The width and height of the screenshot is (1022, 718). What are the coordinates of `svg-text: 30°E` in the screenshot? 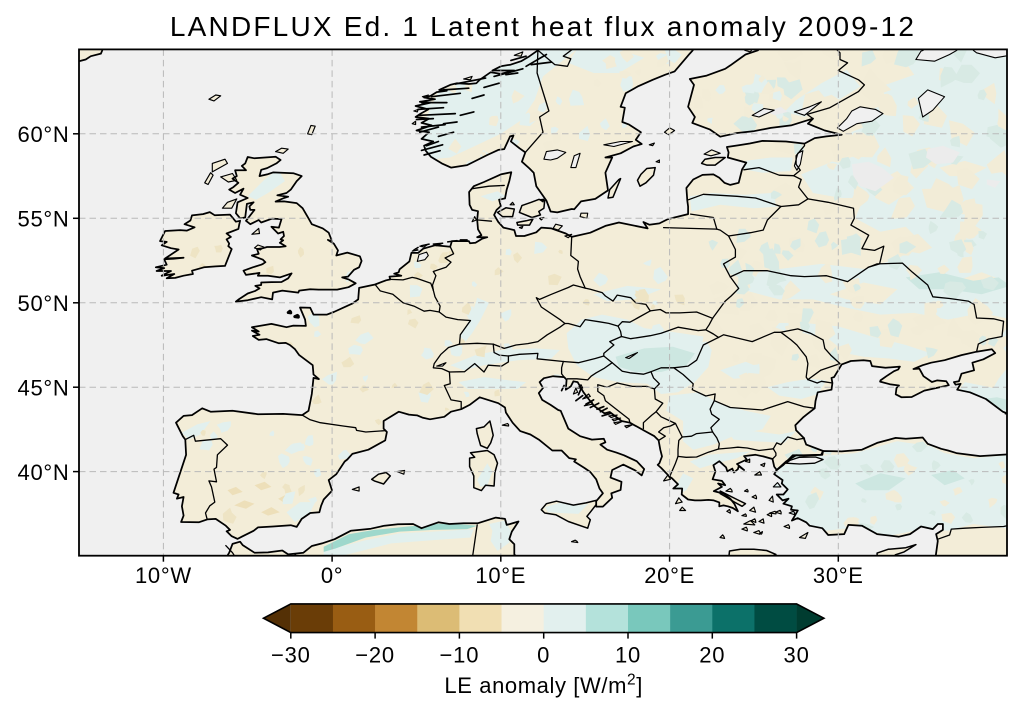 It's located at (838, 575).